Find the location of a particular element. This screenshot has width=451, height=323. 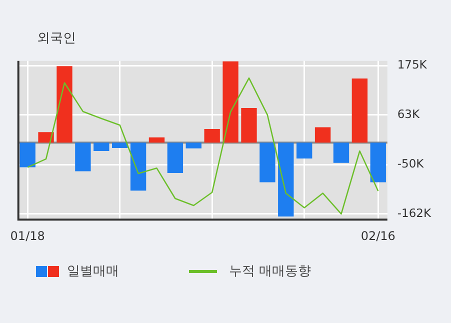

y-tick-label: 175K is located at coordinates (412, 65).